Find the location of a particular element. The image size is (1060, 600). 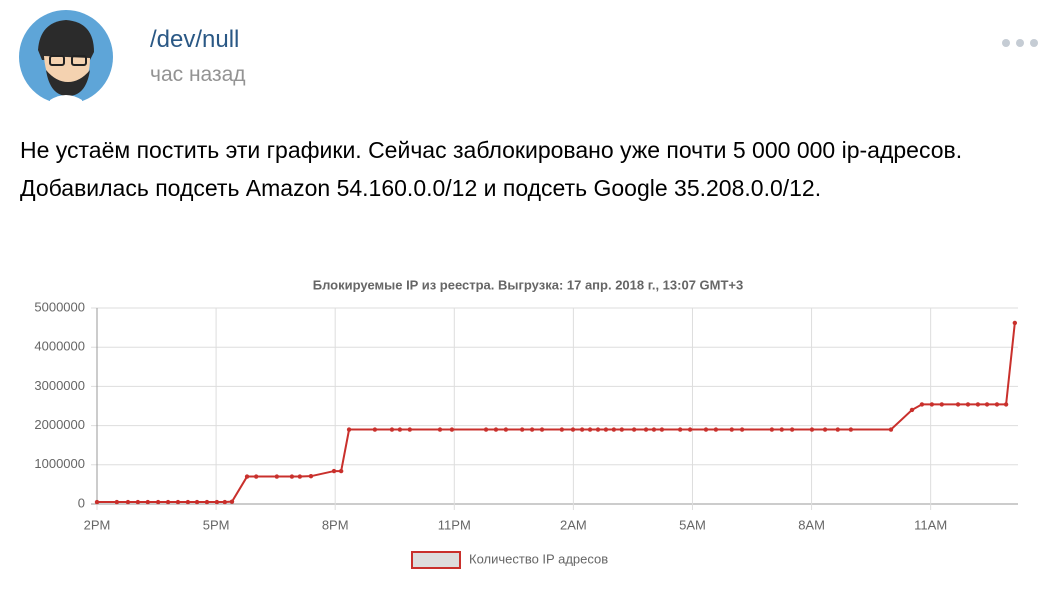

x-tick-label: 5PM is located at coordinates (216, 524).